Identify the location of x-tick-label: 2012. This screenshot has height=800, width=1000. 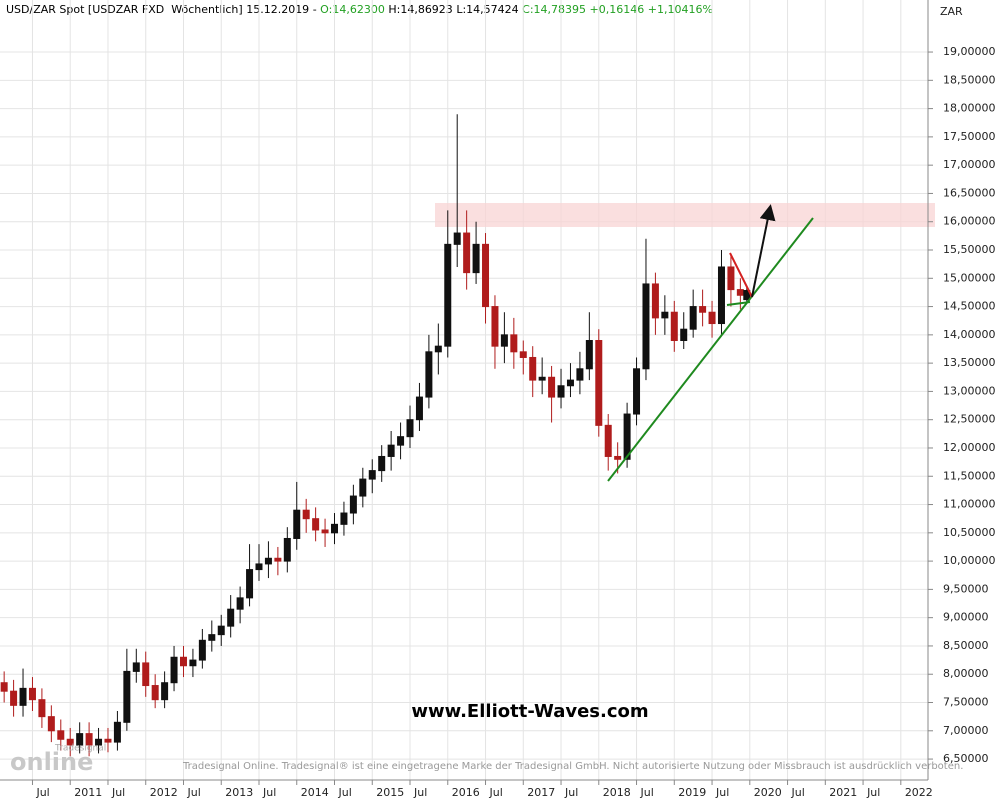
(164, 792).